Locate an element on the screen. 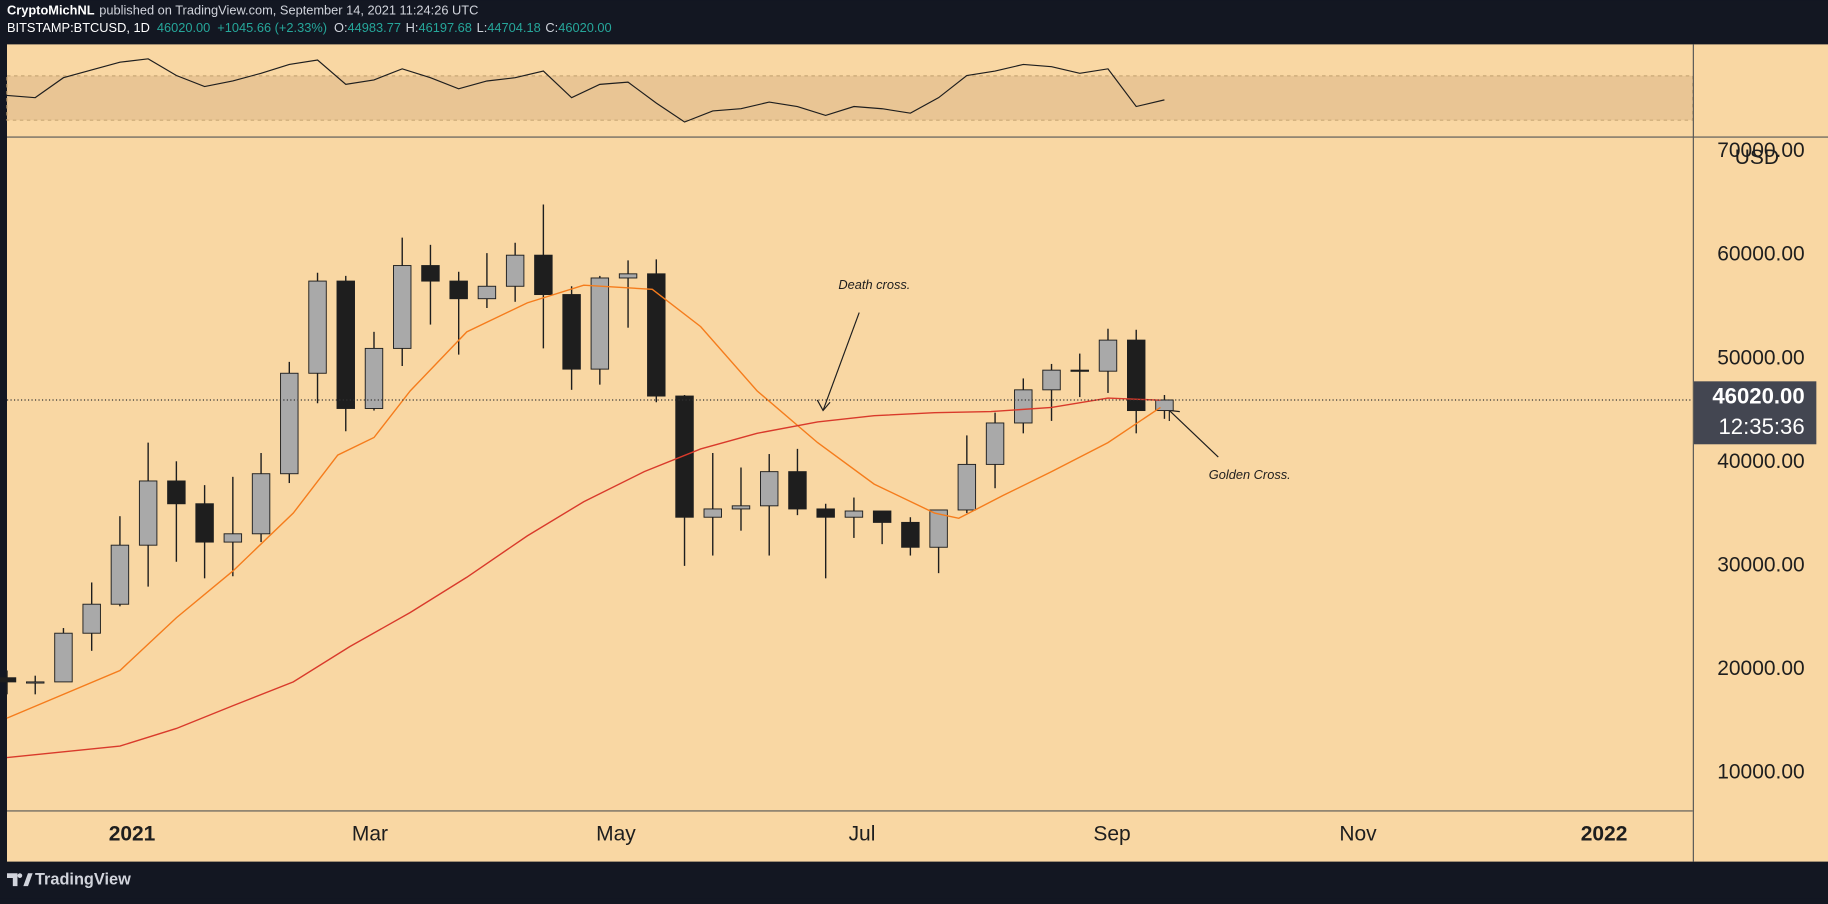 Image resolution: width=1828 pixels, height=904 pixels. ohlc-label: O: is located at coordinates (341, 28).